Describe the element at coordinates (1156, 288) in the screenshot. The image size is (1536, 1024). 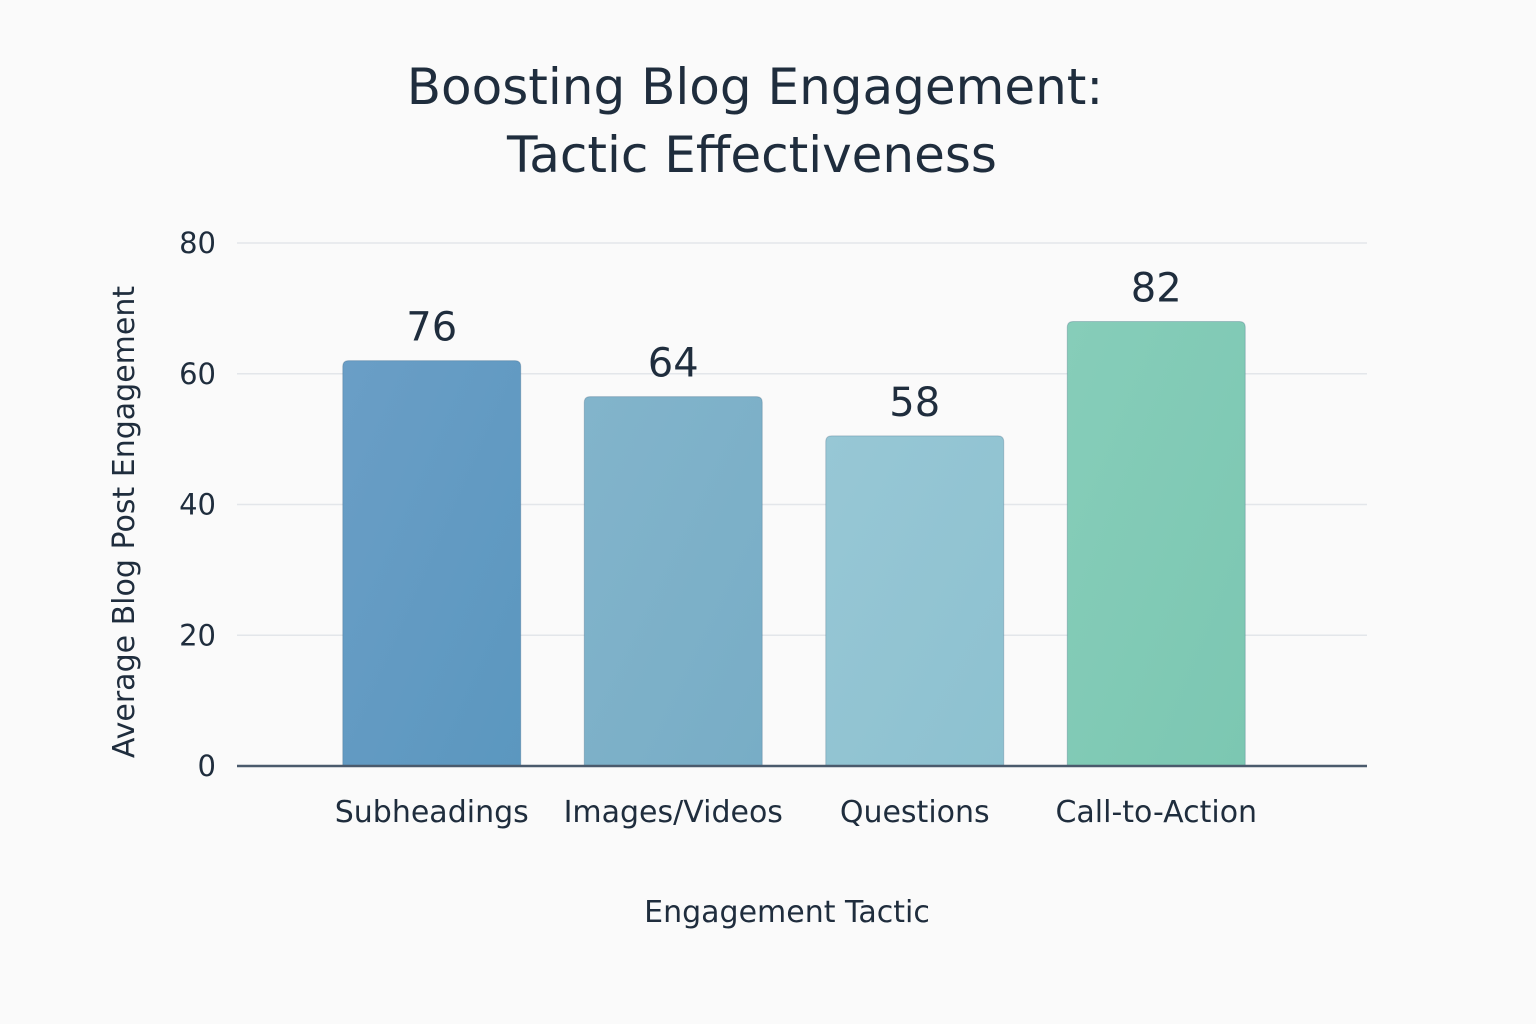
I see `value-label: 82` at that location.